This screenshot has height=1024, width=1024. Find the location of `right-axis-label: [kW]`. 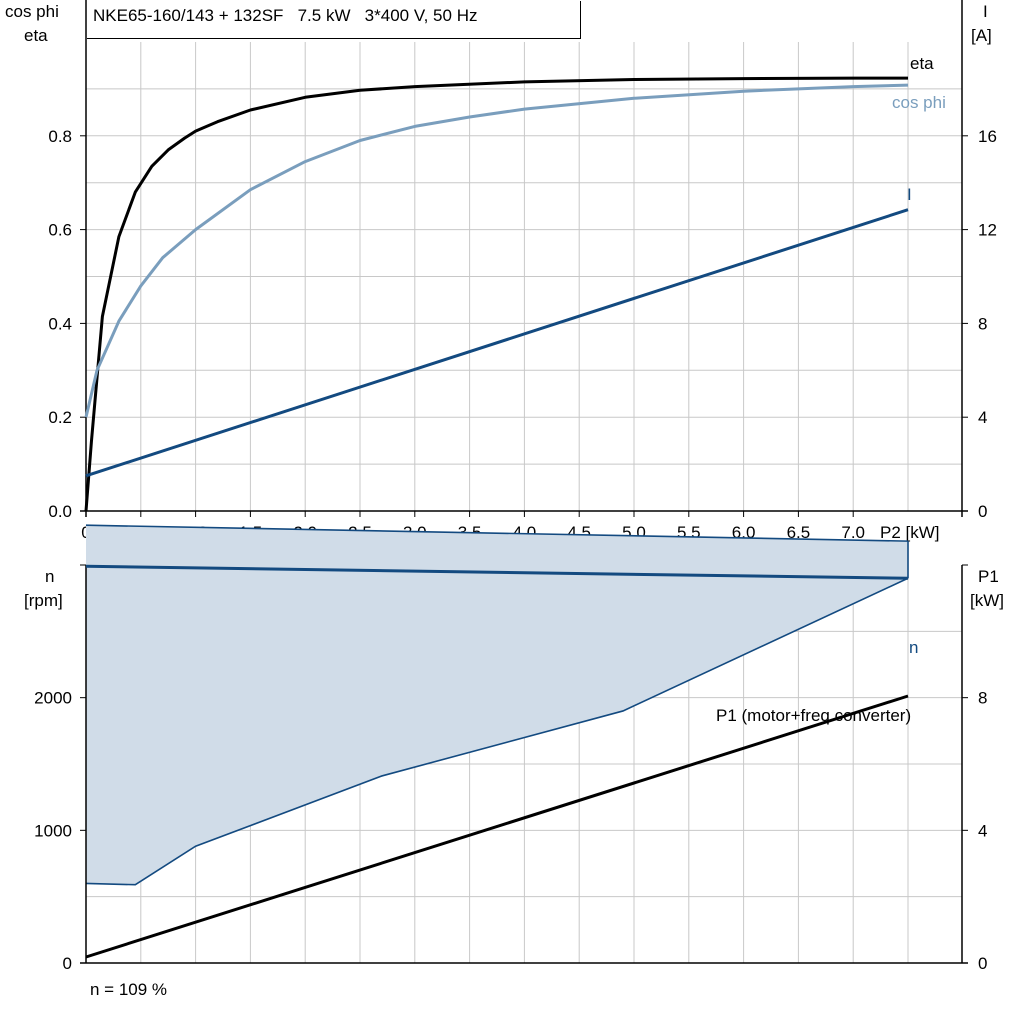

right-axis-label: [kW] is located at coordinates (987, 600).